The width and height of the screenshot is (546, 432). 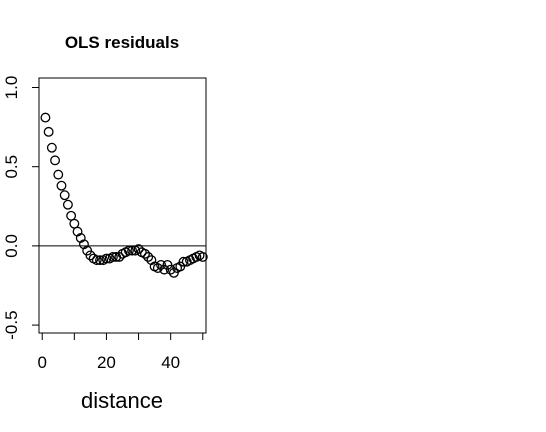 What do you see at coordinates (41, 362) in the screenshot?
I see `x-tick-label: 0` at bounding box center [41, 362].